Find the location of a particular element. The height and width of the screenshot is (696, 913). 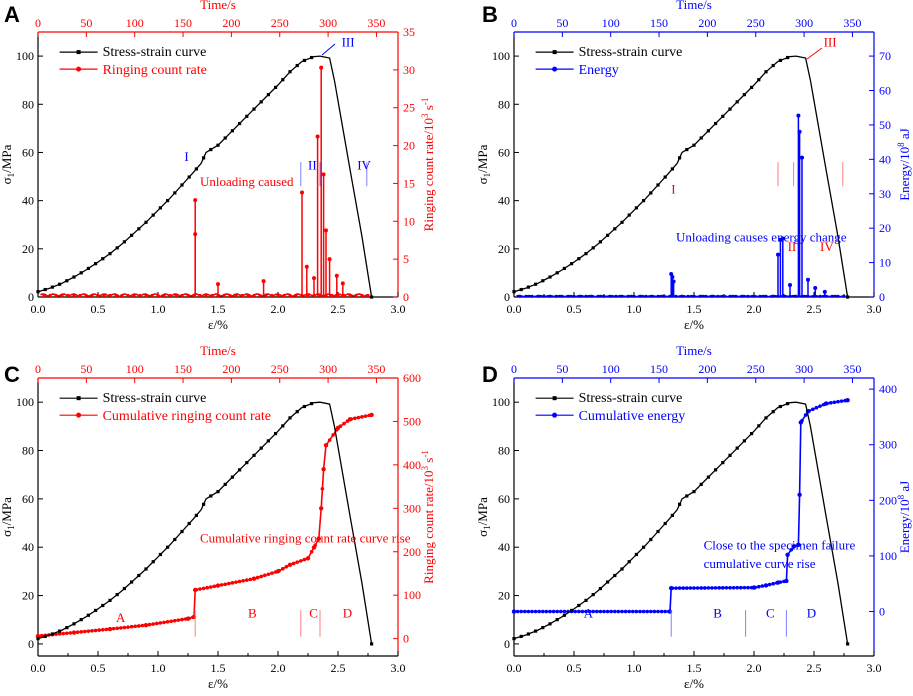

top-tick-label: 150 is located at coordinates (659, 23).